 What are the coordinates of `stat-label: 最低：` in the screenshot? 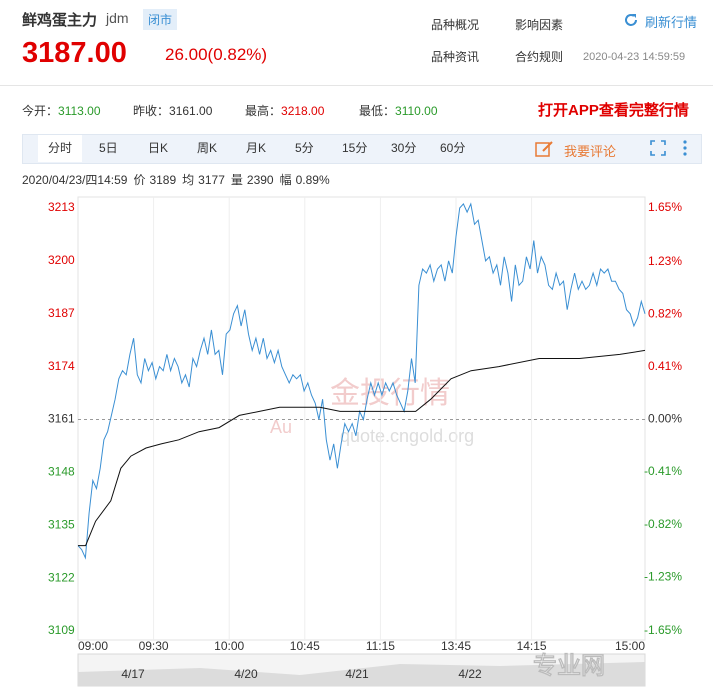 It's located at (377, 111).